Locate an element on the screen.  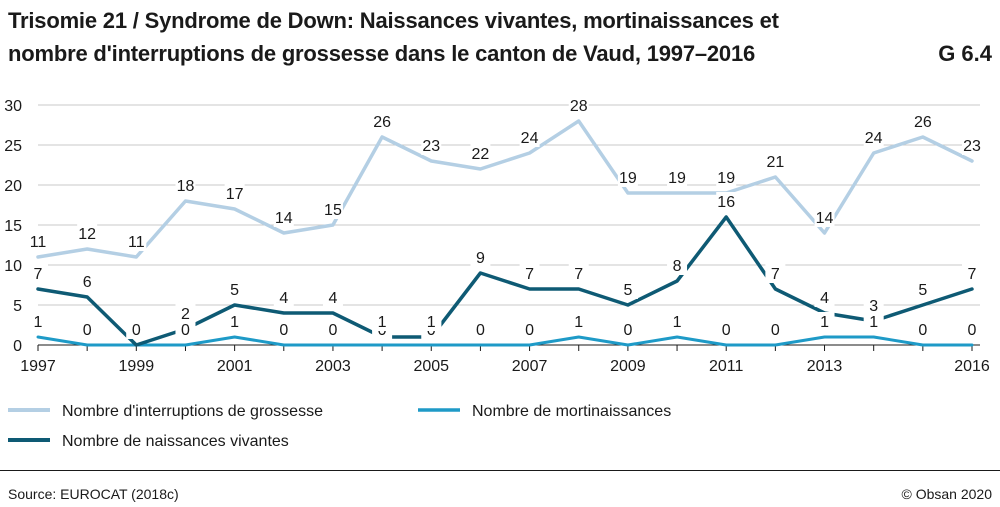
y-tick-label: 30 is located at coordinates (13, 106).